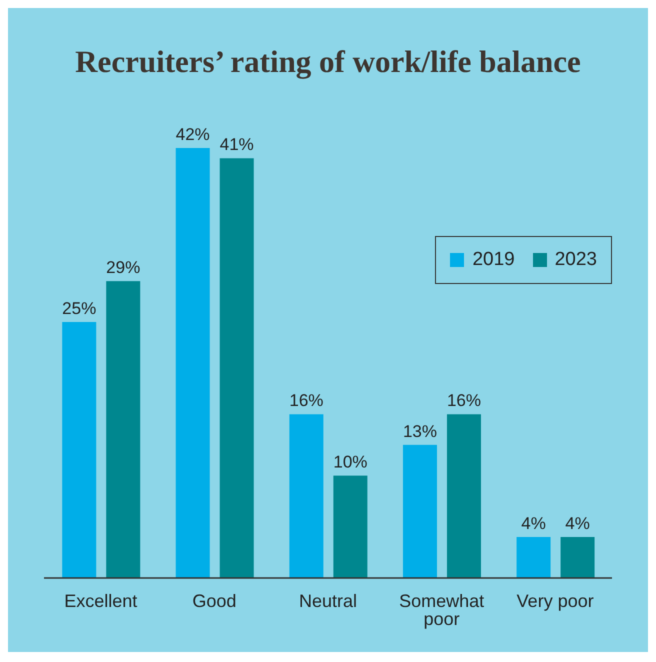 This screenshot has height=662, width=656. What do you see at coordinates (79, 308) in the screenshot?
I see `data-label: 25%` at bounding box center [79, 308].